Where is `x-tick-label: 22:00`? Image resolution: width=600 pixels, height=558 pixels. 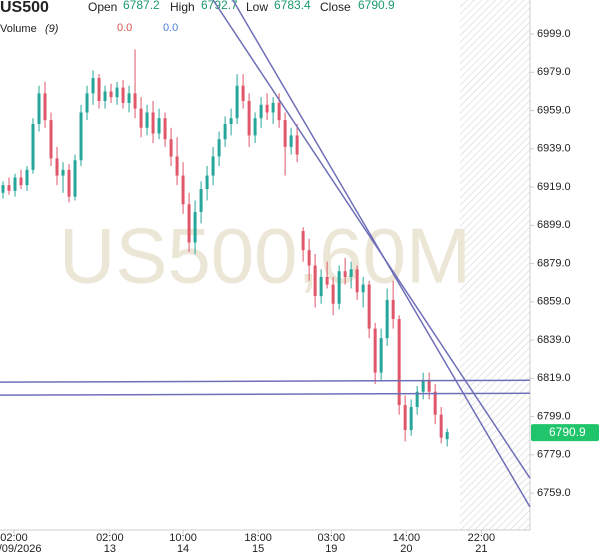
x-tick-label: 22:00 is located at coordinates (482, 538).